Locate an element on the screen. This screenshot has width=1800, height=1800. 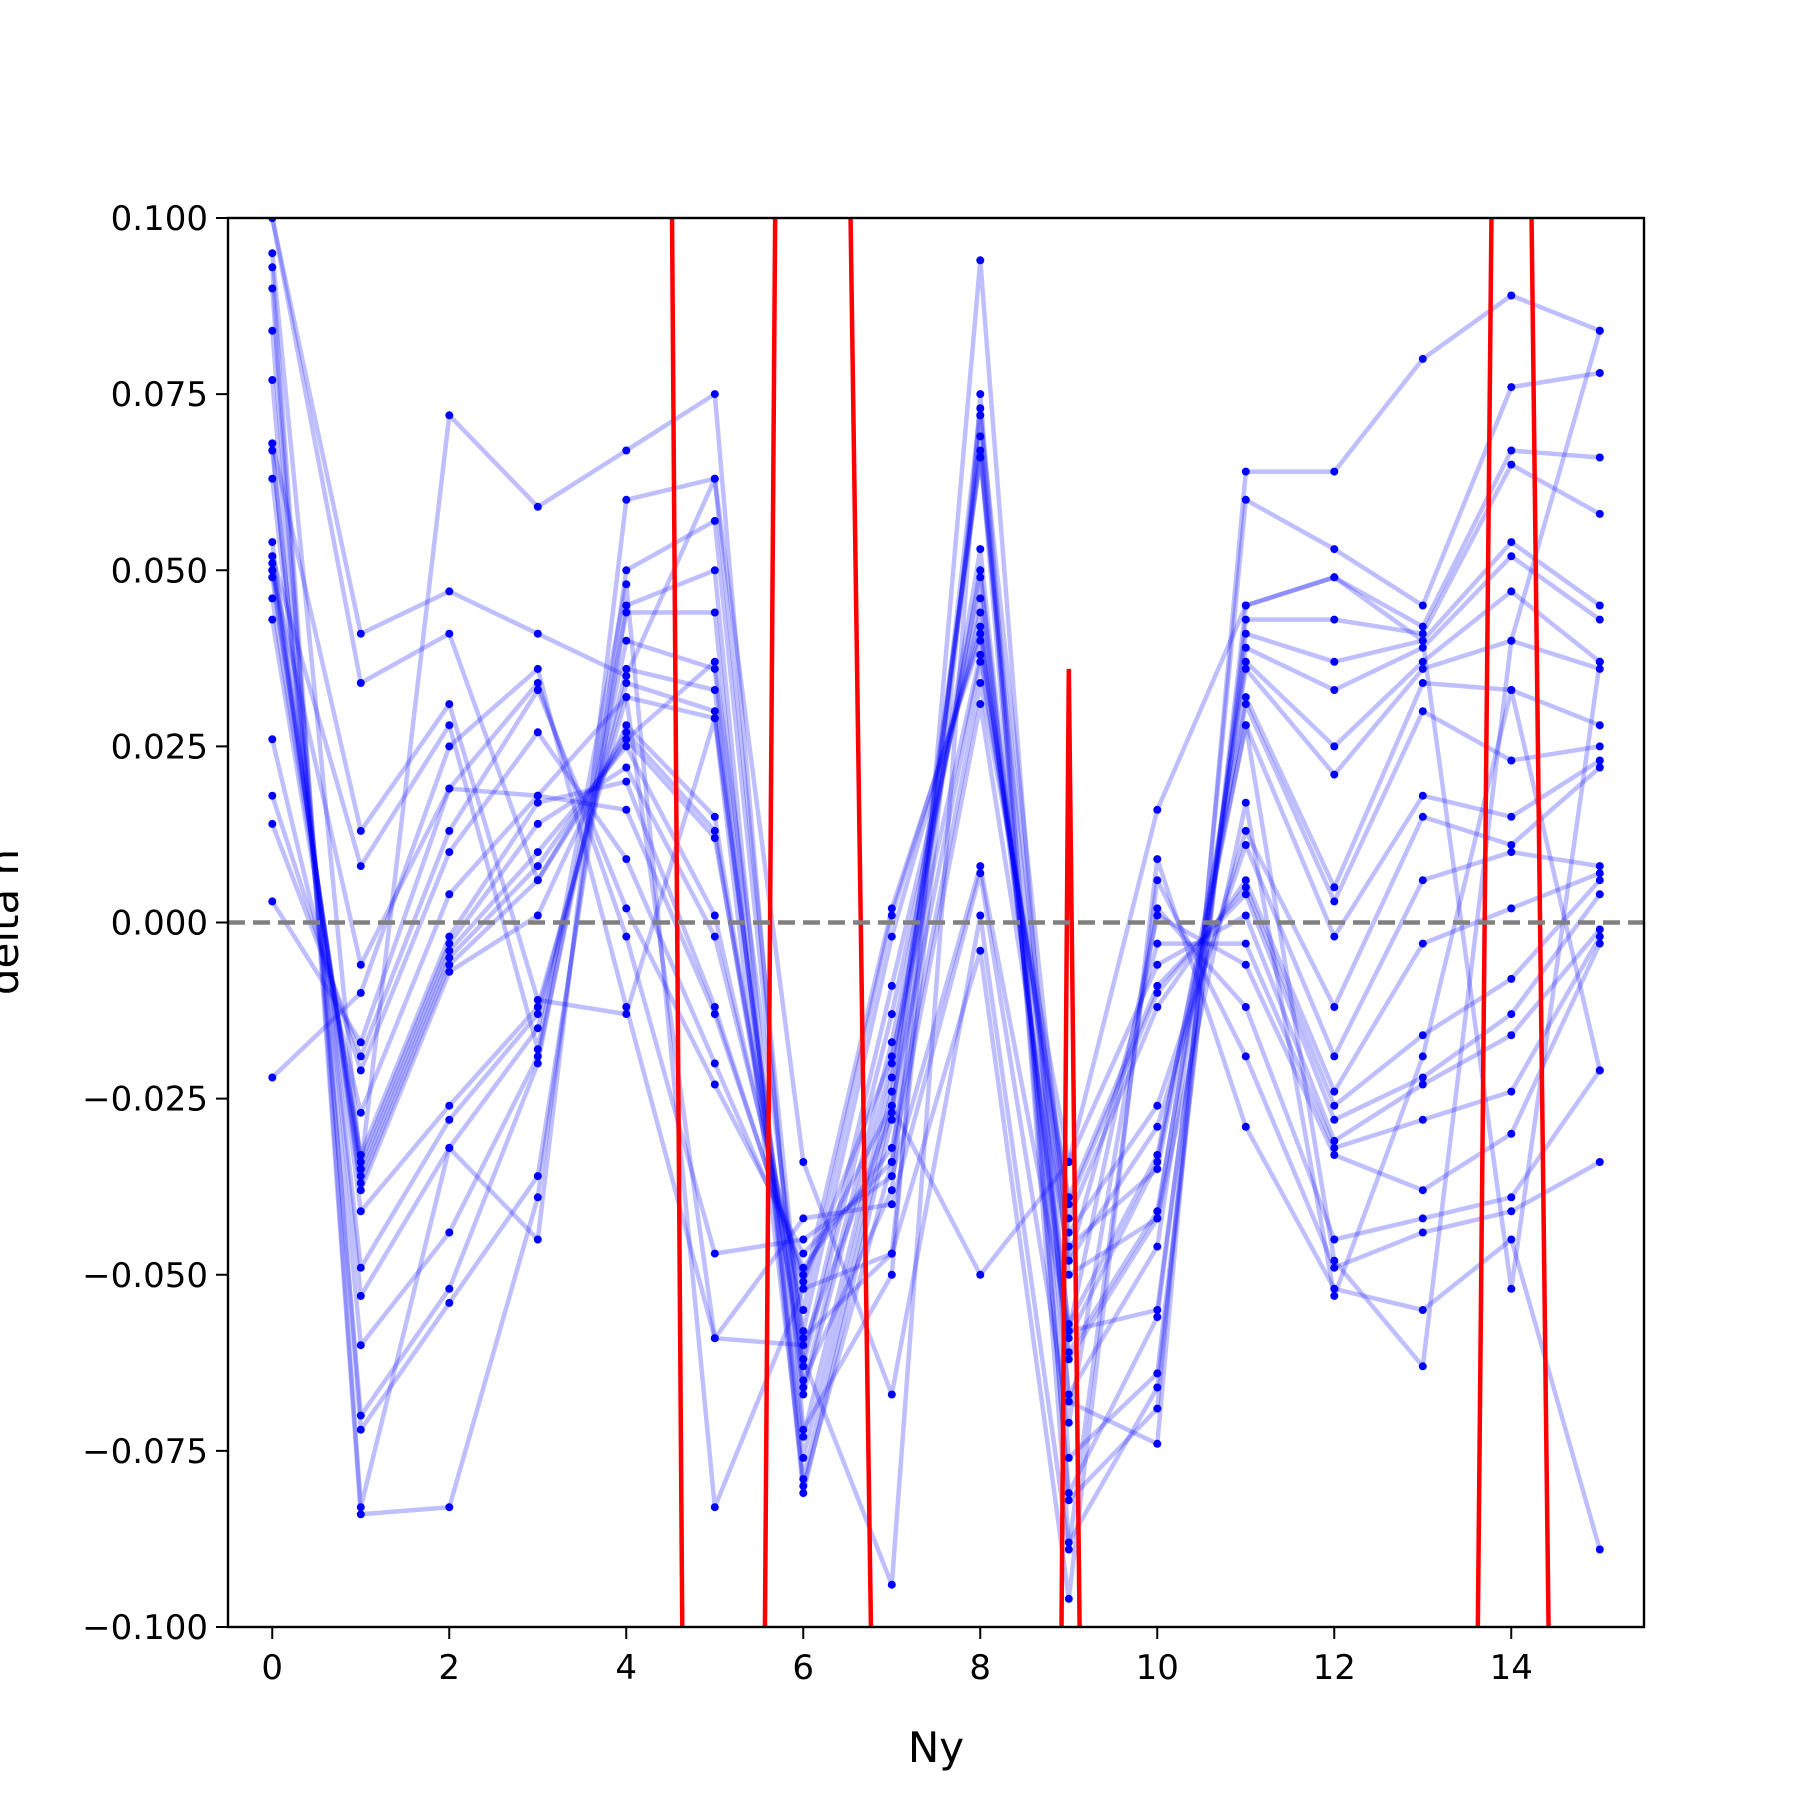
series-1-point is located at coordinates (891, 1274).